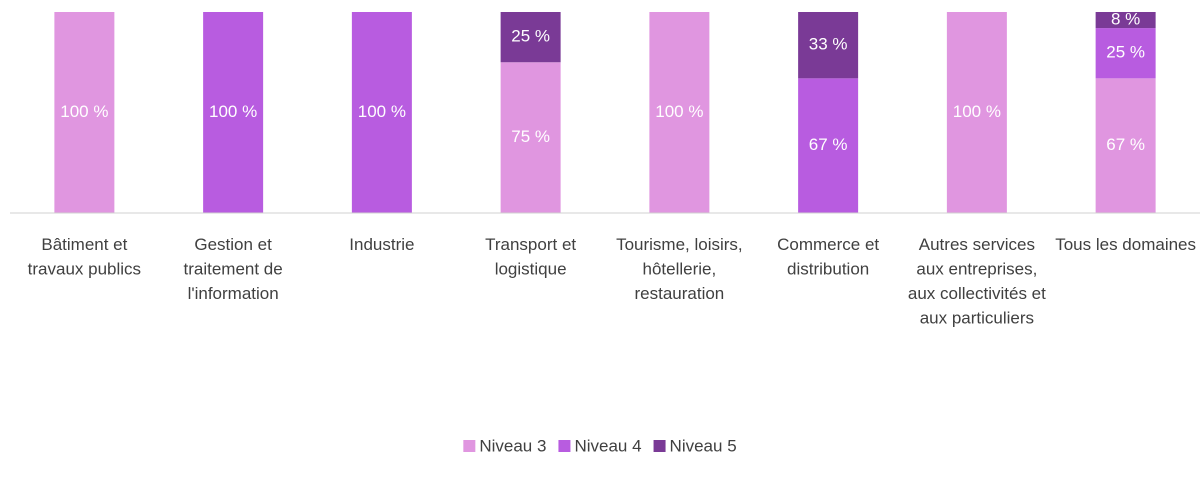 This screenshot has height=481, width=1200. I want to click on x-tick-label: Gestion et traitement de l'information, so click(233, 269).